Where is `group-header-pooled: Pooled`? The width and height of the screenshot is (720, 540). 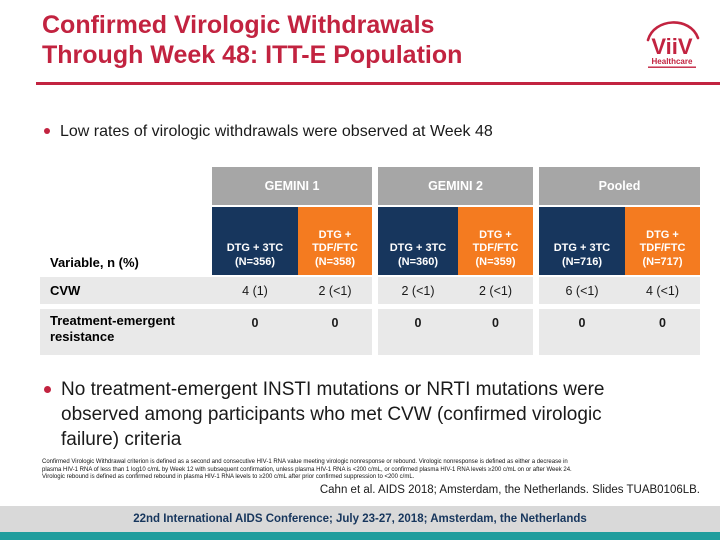
group-header-pooled: Pooled is located at coordinates (619, 186).